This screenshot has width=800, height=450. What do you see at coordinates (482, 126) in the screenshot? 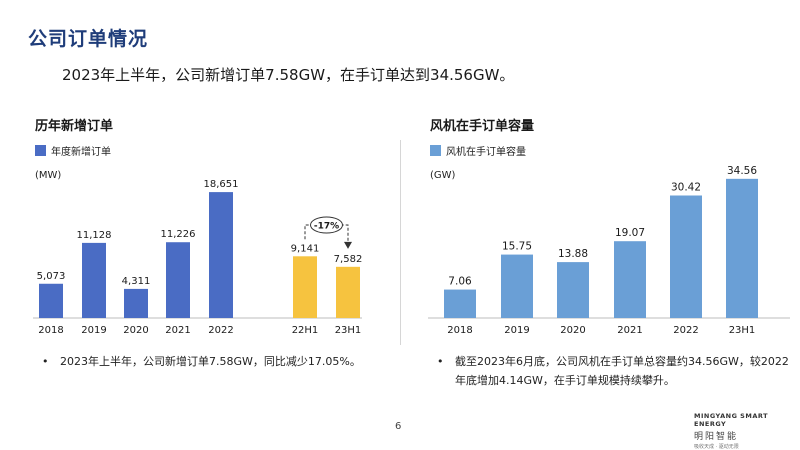
I see `chart-title: 风机在手订单容量` at bounding box center [482, 126].